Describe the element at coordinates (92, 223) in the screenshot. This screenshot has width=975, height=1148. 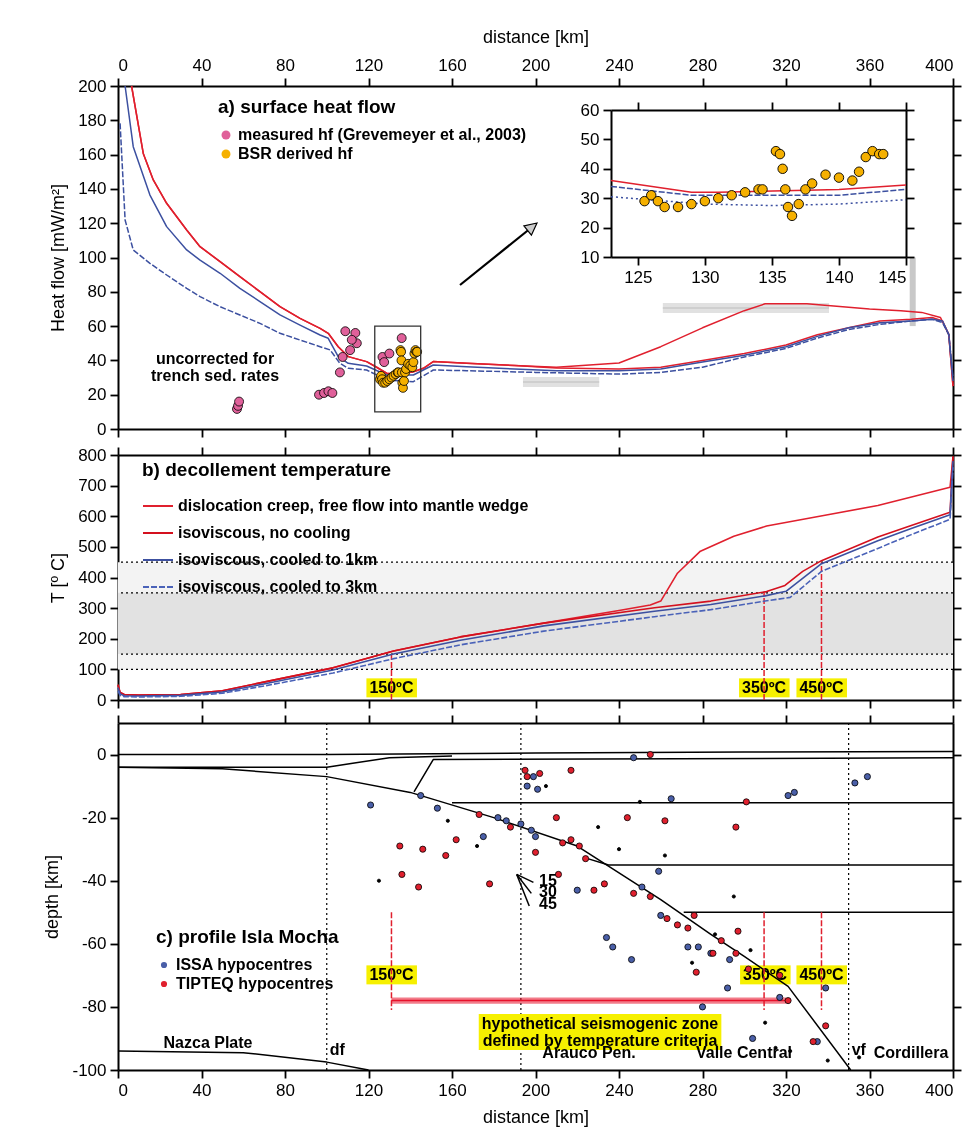
I see `y-tick-label: 120` at that location.